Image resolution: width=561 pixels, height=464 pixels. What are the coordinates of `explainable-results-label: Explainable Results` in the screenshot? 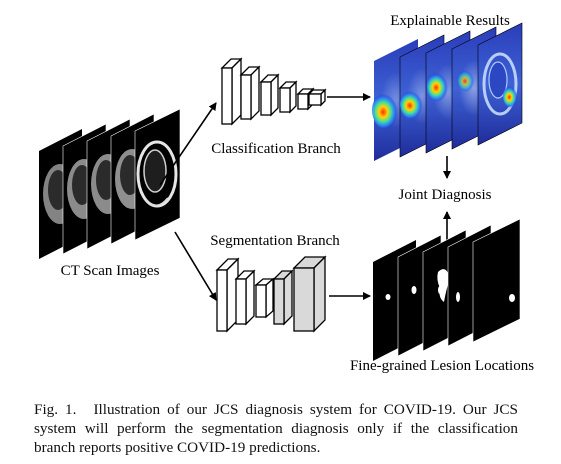 It's located at (450, 21).